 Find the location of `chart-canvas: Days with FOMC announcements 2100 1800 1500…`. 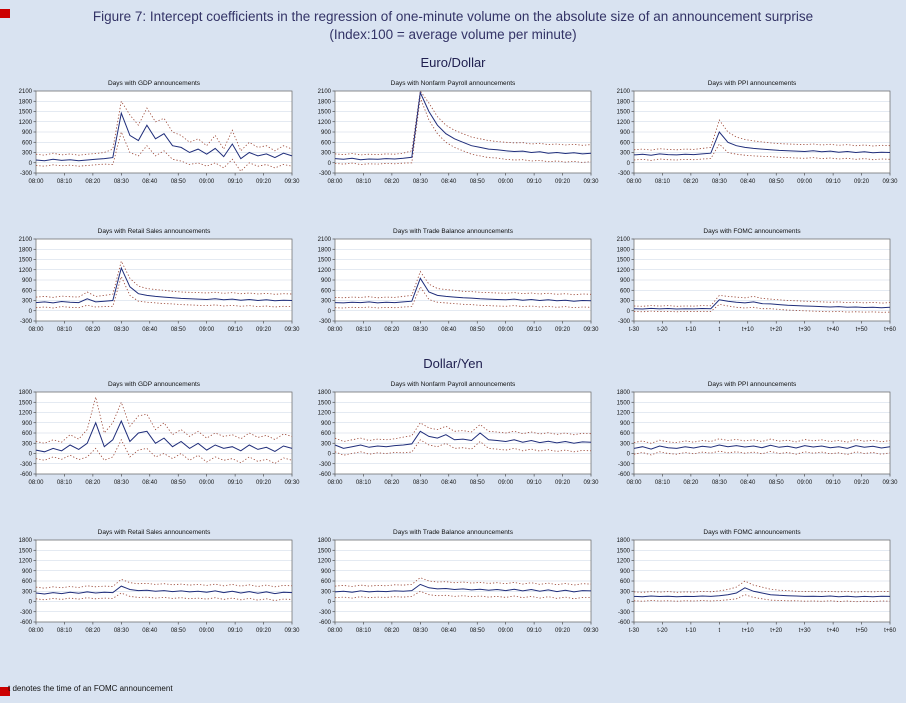

chart-canvas: Days with FOMC announcements 2100 1800 1500… is located at coordinates (757, 280).